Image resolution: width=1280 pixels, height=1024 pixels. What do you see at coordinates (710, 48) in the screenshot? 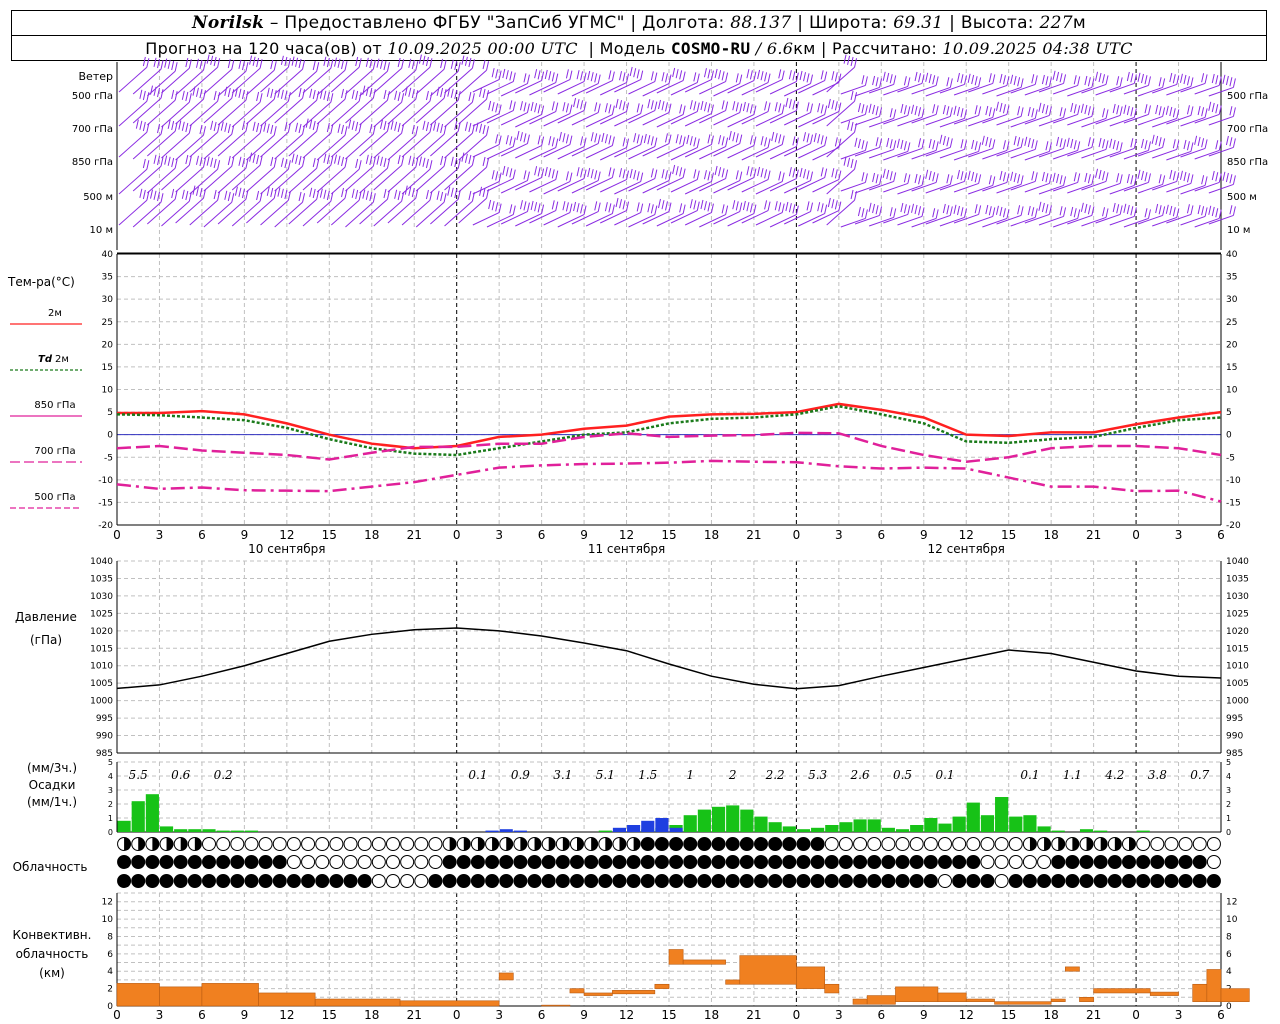
I see `model-name: COSMO-RU` at bounding box center [710, 48].